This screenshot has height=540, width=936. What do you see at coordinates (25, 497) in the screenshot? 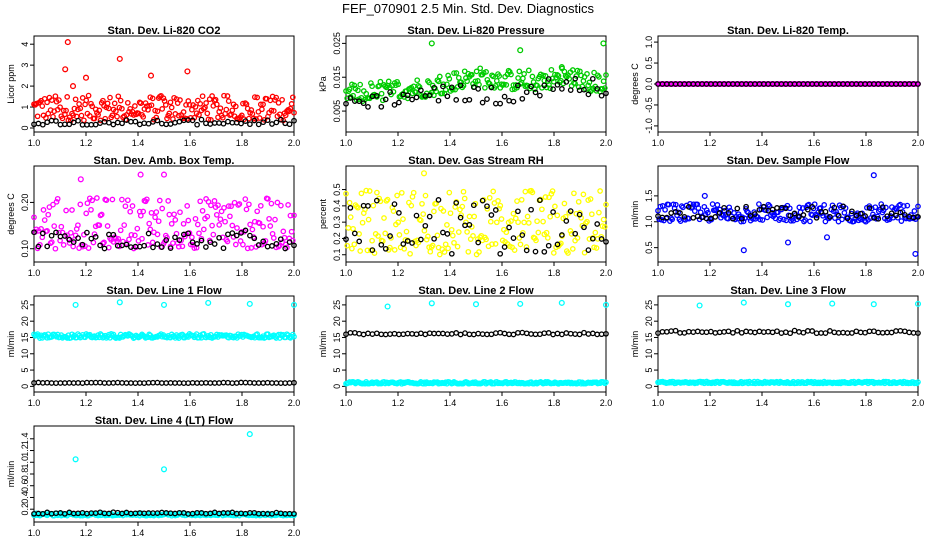
I see `y-tick-label: 0.4` at bounding box center [25, 497].